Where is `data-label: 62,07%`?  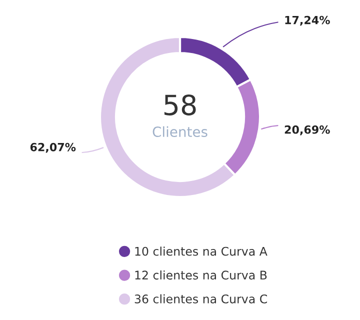
data-label: 62,07% is located at coordinates (53, 147).